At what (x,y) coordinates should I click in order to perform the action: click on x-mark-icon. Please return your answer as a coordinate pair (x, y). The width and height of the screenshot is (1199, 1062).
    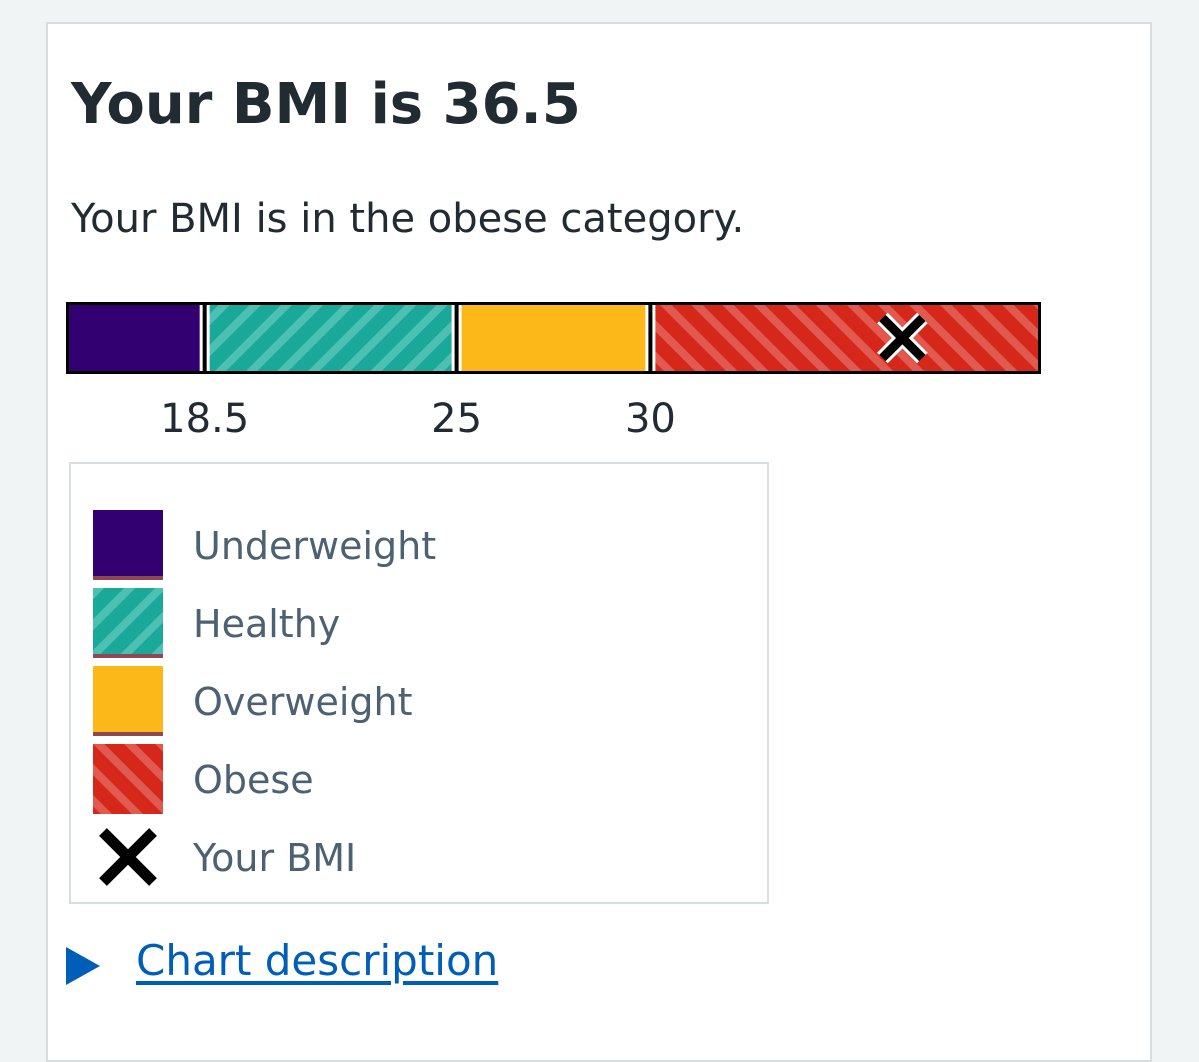
    Looking at the image, I should click on (128, 857).